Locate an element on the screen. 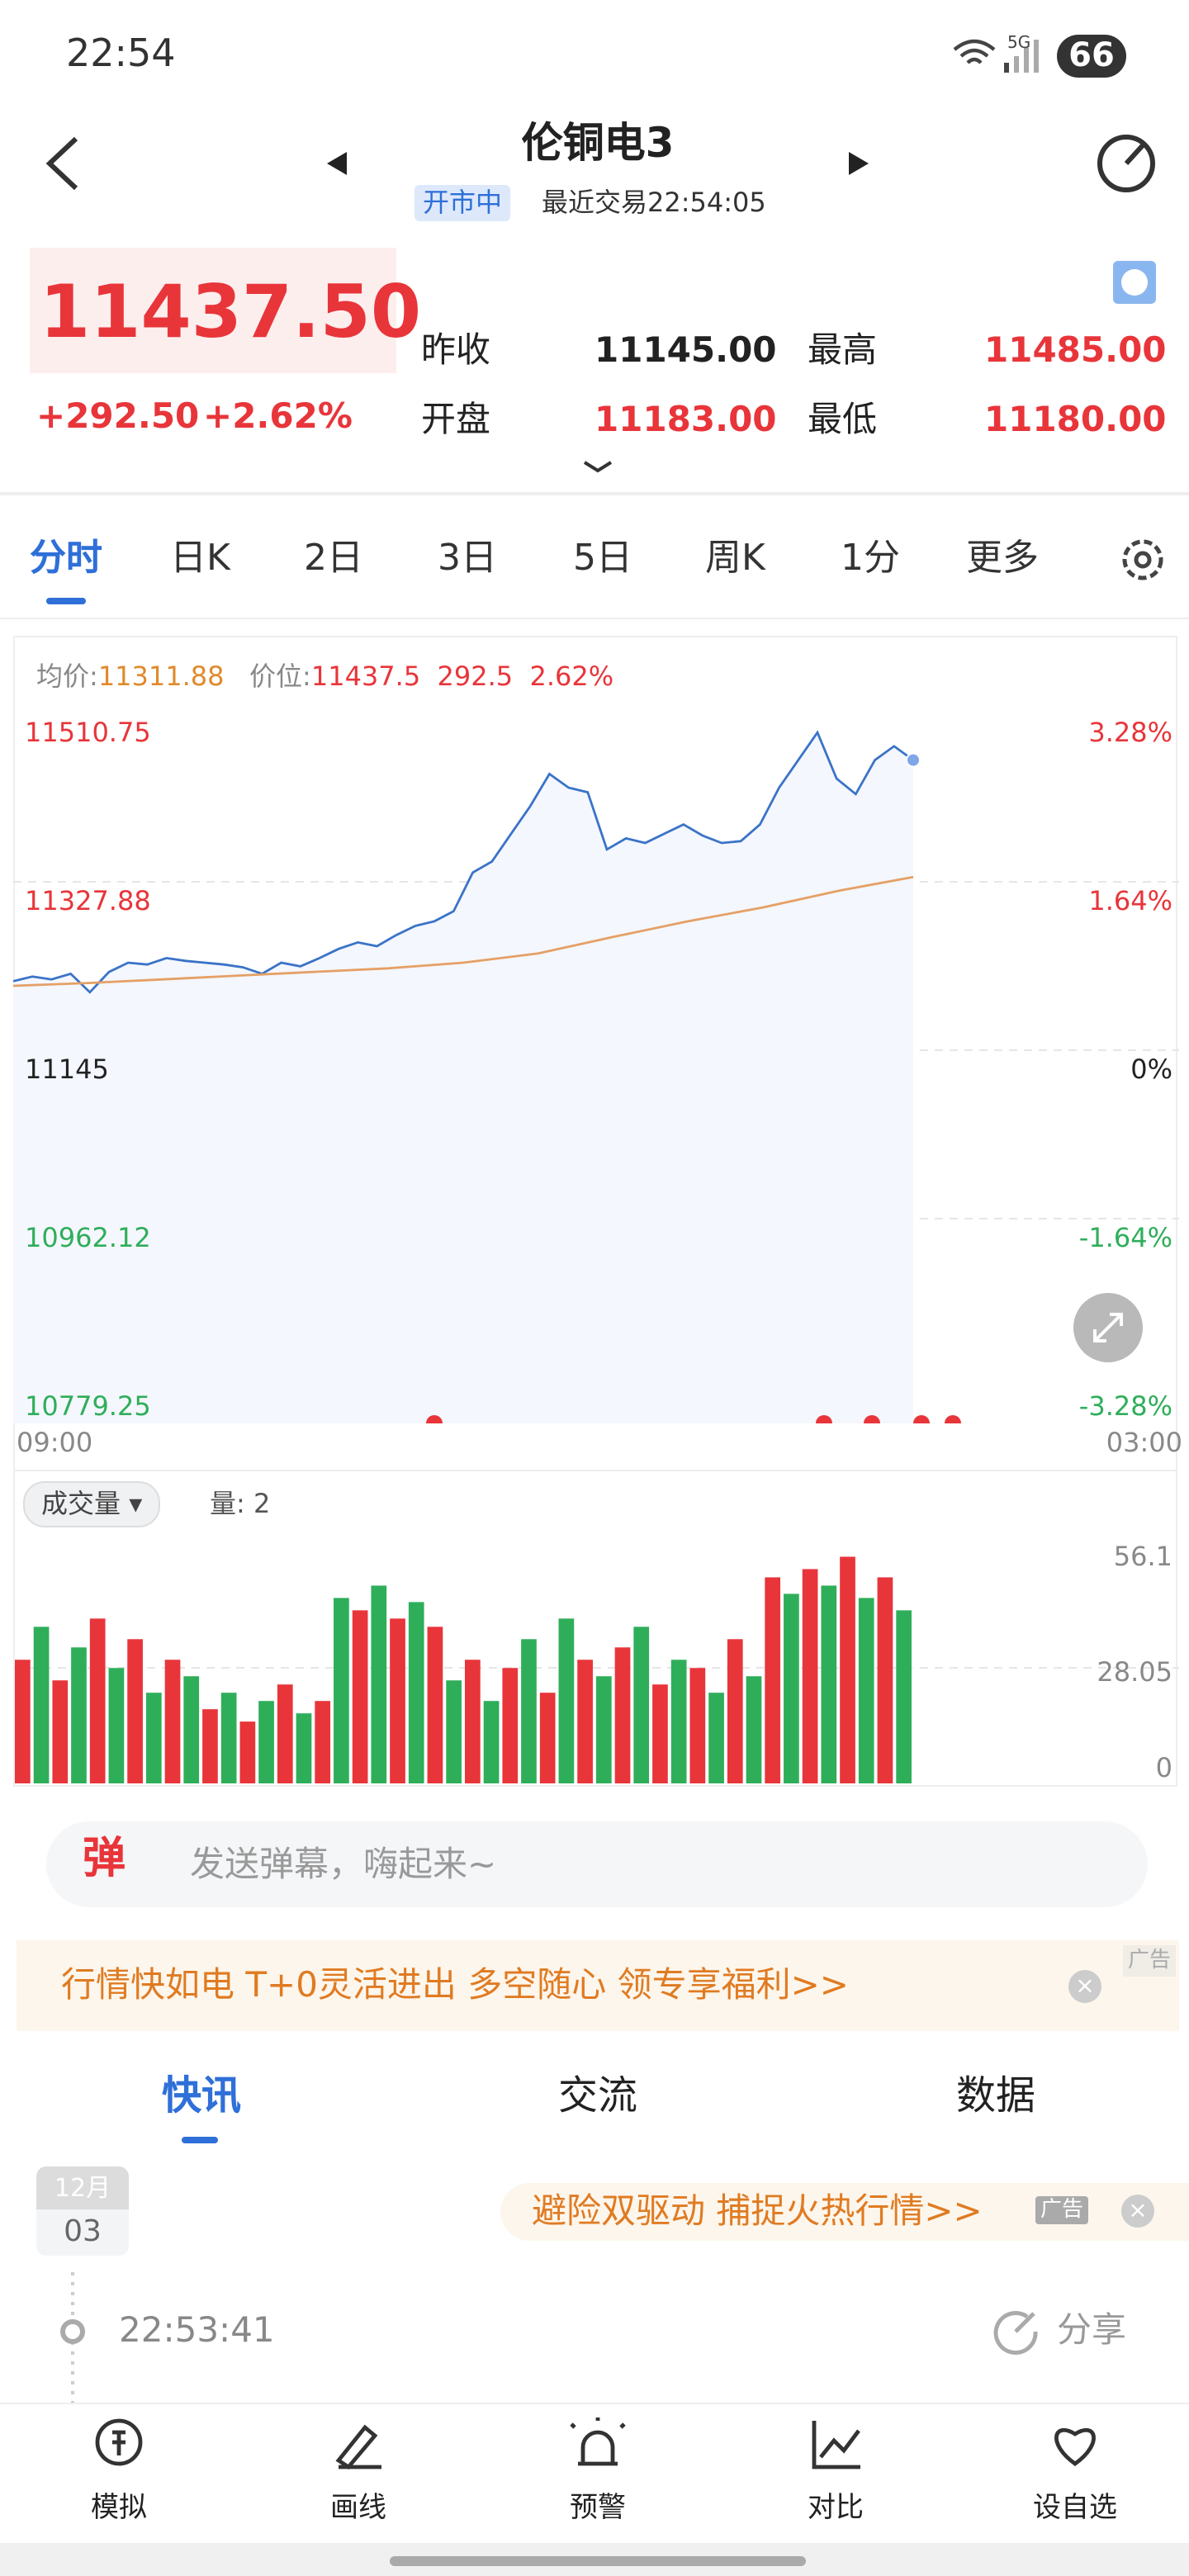  y2-tick-label: 1.64% is located at coordinates (1130, 900).